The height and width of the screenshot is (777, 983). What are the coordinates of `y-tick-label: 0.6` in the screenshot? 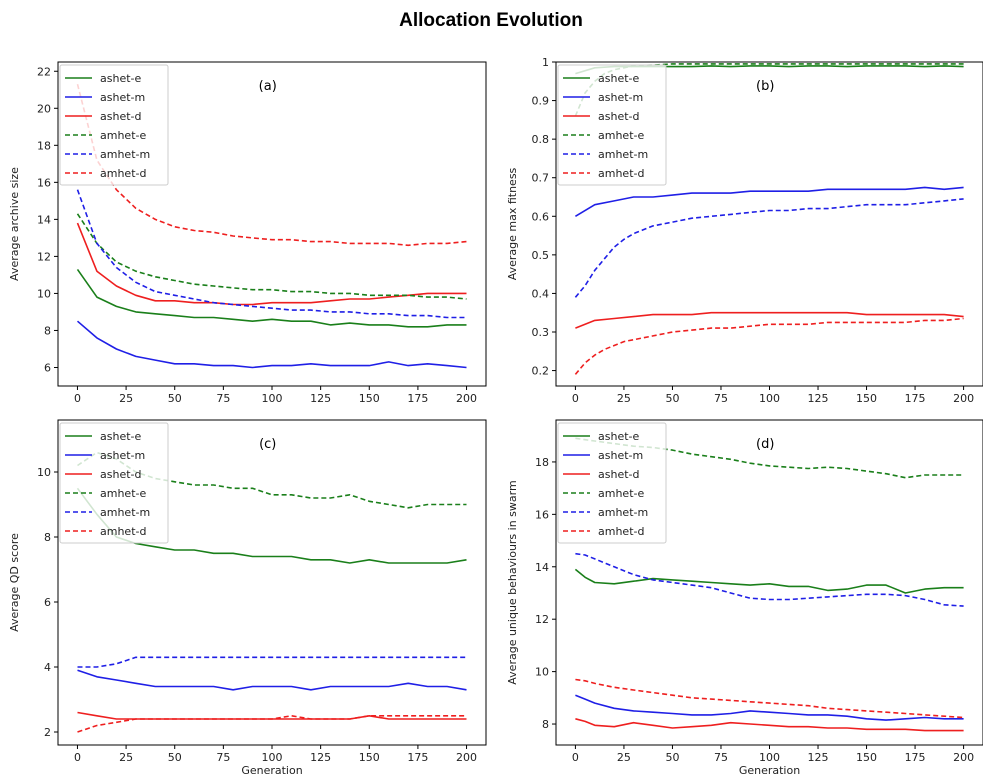 It's located at (541, 216).